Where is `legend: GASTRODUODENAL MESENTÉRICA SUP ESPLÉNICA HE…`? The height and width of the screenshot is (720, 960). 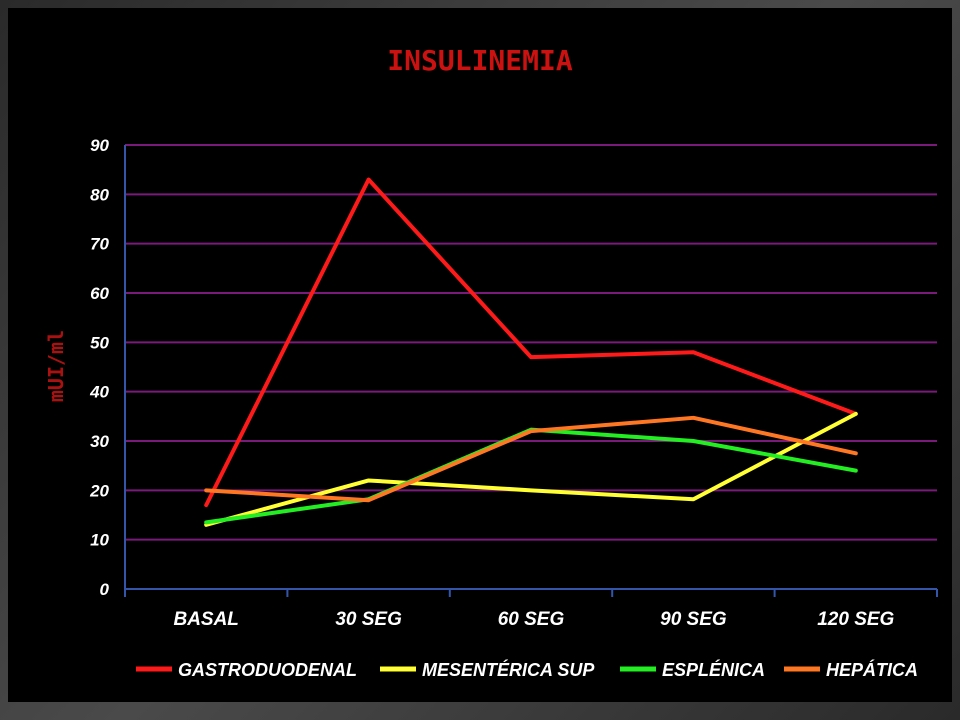
legend: GASTRODUODENAL MESENTÉRICA SUP ESPLÉNICA HE… is located at coordinates (527, 669).